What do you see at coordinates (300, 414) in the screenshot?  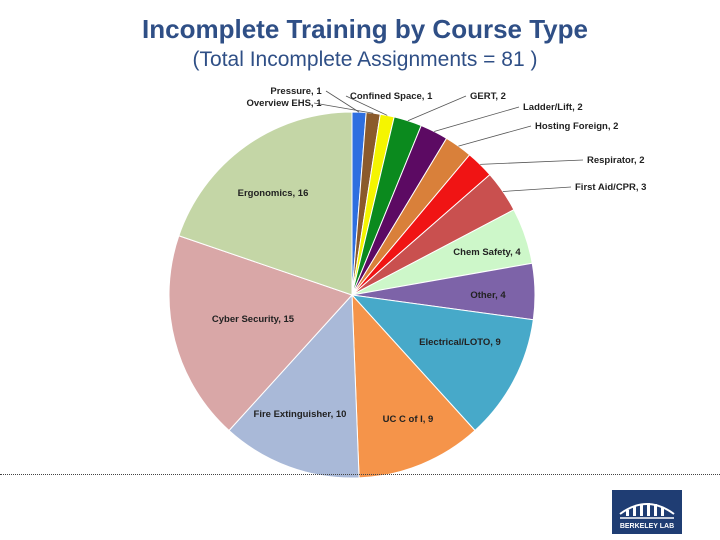 I see `slice-label: Fire Extinguisher, 10` at bounding box center [300, 414].